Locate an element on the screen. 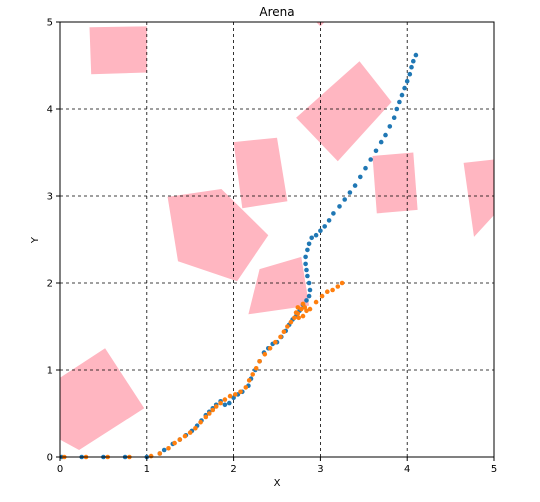  y-tick-label: 2 is located at coordinates (50, 284).